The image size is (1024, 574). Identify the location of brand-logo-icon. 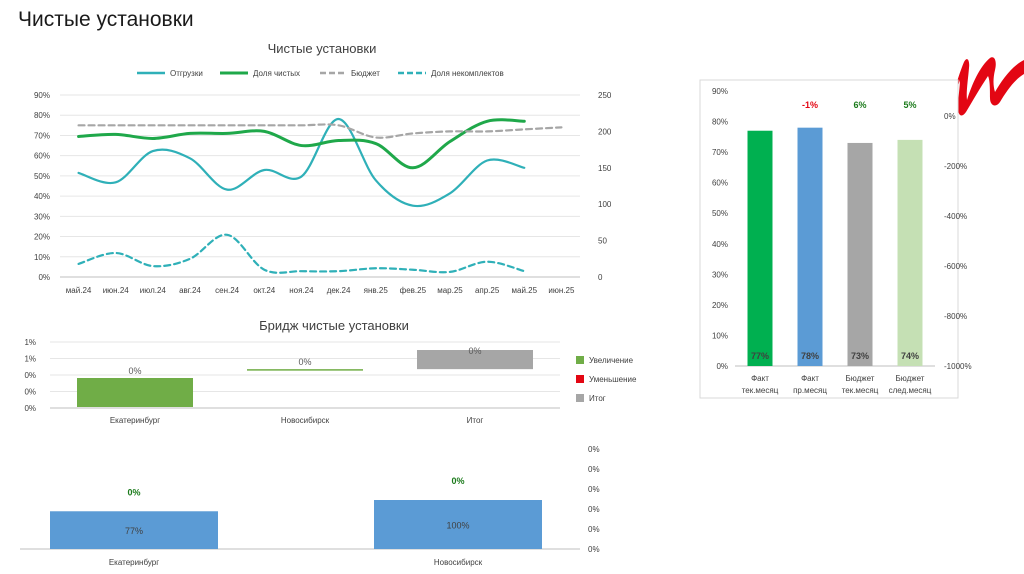
(984, 87).